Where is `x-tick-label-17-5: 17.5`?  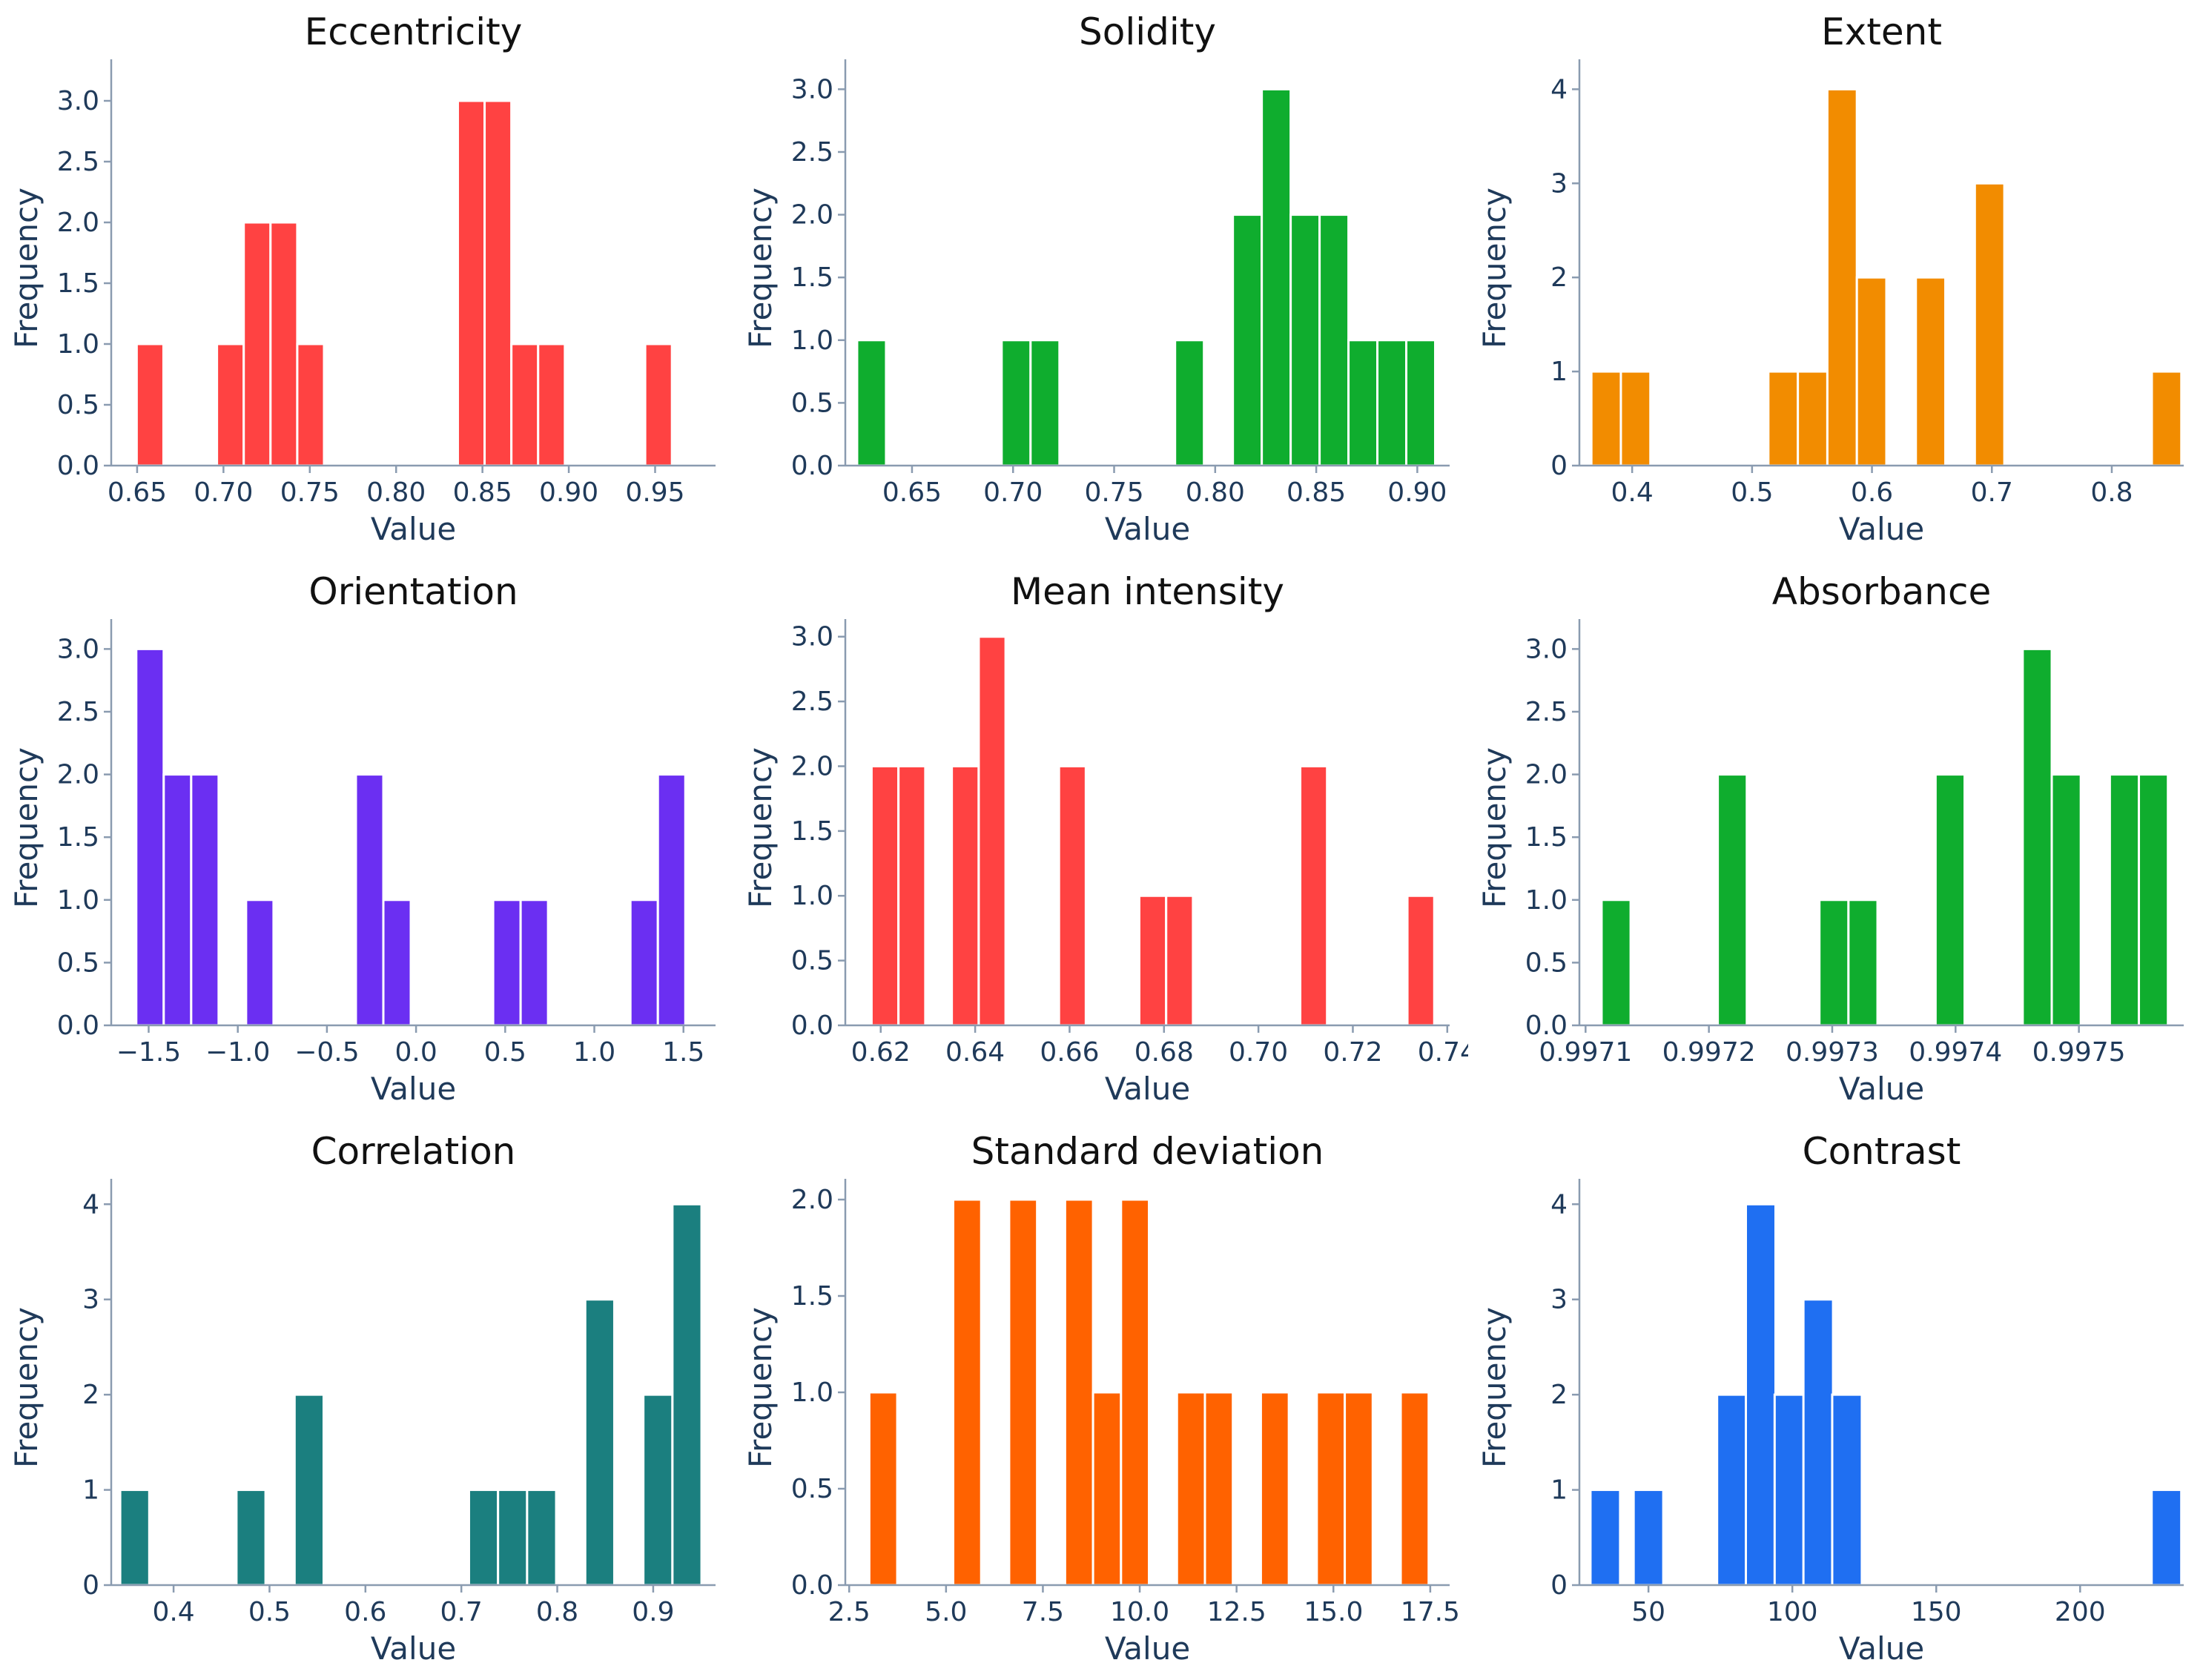 x-tick-label-17-5: 17.5 is located at coordinates (1430, 1612).